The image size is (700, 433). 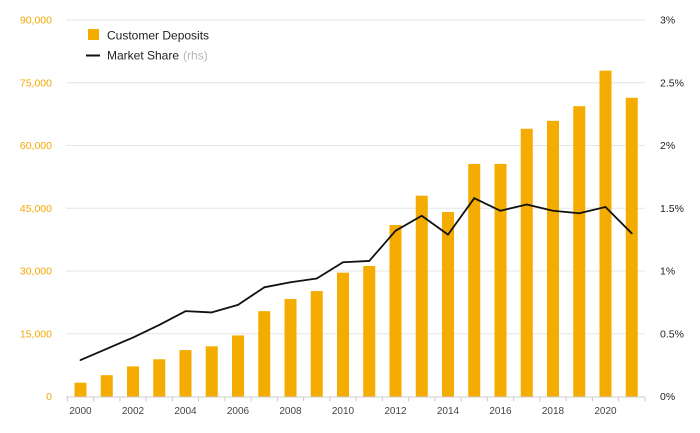 I want to click on right-axis-tick-label: 2%, so click(x=667, y=146).